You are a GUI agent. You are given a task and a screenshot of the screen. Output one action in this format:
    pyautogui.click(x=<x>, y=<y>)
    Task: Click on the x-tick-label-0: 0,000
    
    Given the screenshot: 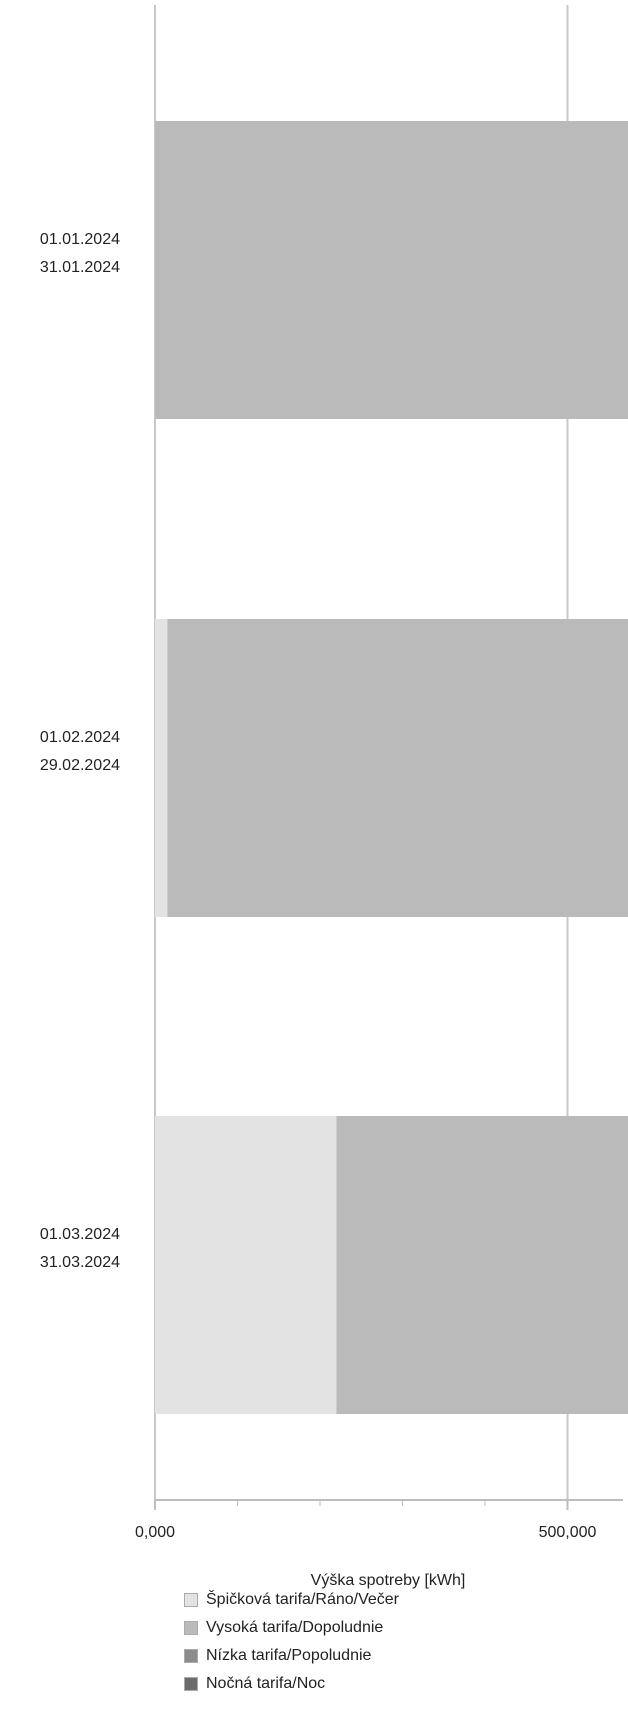 What is the action you would take?
    pyautogui.click(x=155, y=1532)
    